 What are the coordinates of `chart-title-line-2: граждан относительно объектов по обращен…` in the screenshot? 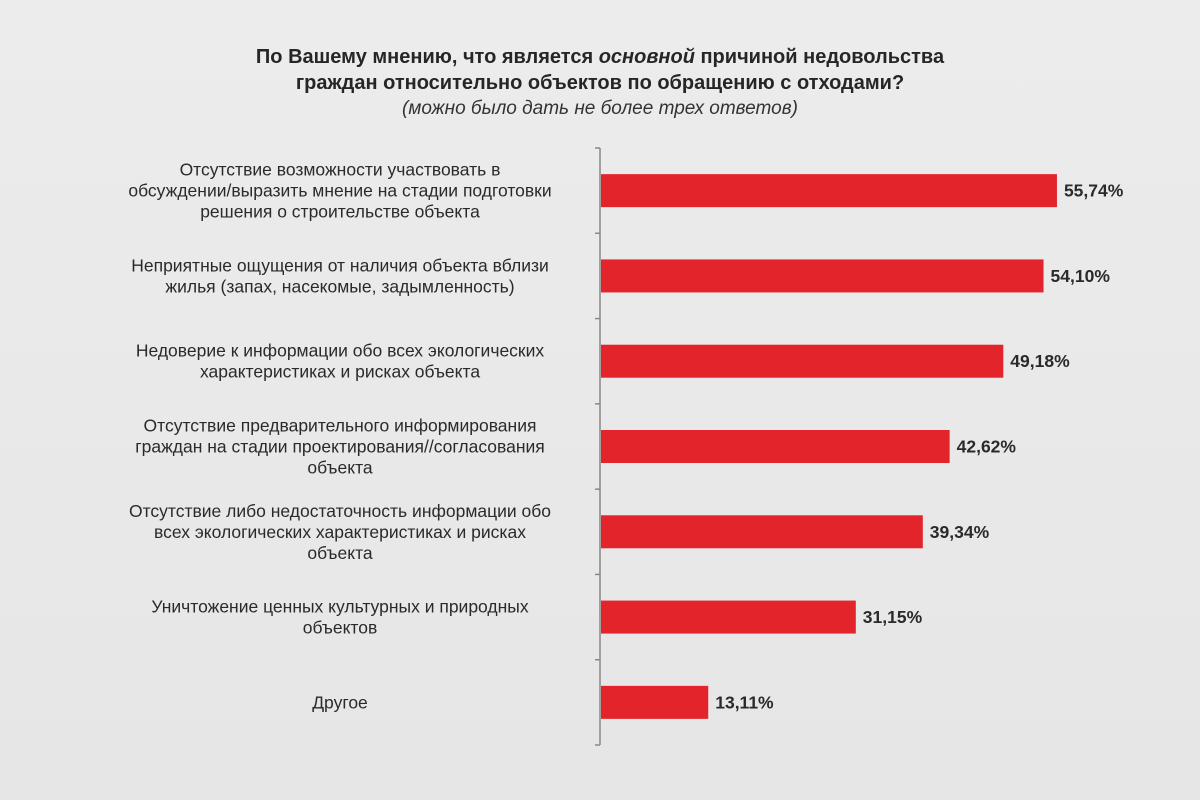 It's located at (600, 83).